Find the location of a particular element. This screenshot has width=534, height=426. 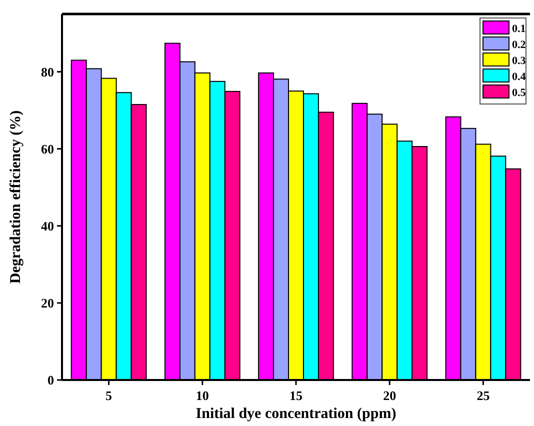

legend-label: 0.4 is located at coordinates (519, 76).